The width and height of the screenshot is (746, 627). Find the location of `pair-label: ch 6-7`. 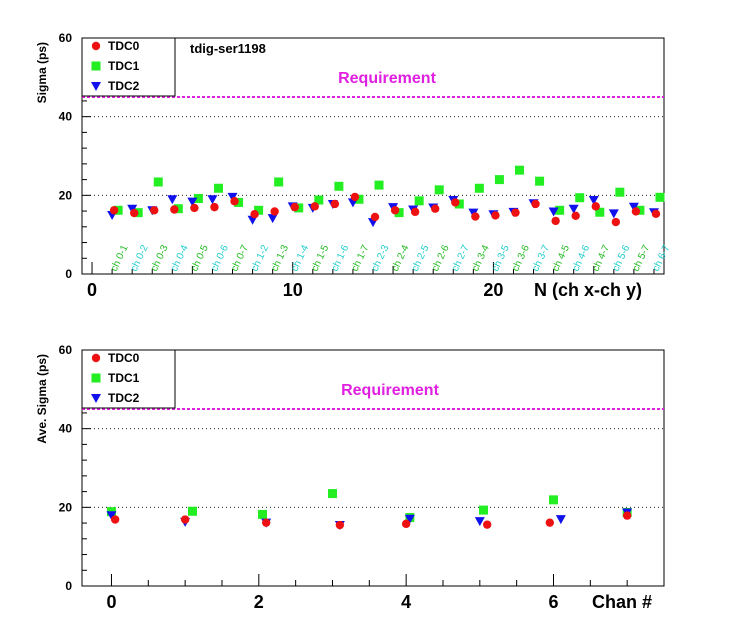

pair-label: ch 6-7 is located at coordinates (662, 258).